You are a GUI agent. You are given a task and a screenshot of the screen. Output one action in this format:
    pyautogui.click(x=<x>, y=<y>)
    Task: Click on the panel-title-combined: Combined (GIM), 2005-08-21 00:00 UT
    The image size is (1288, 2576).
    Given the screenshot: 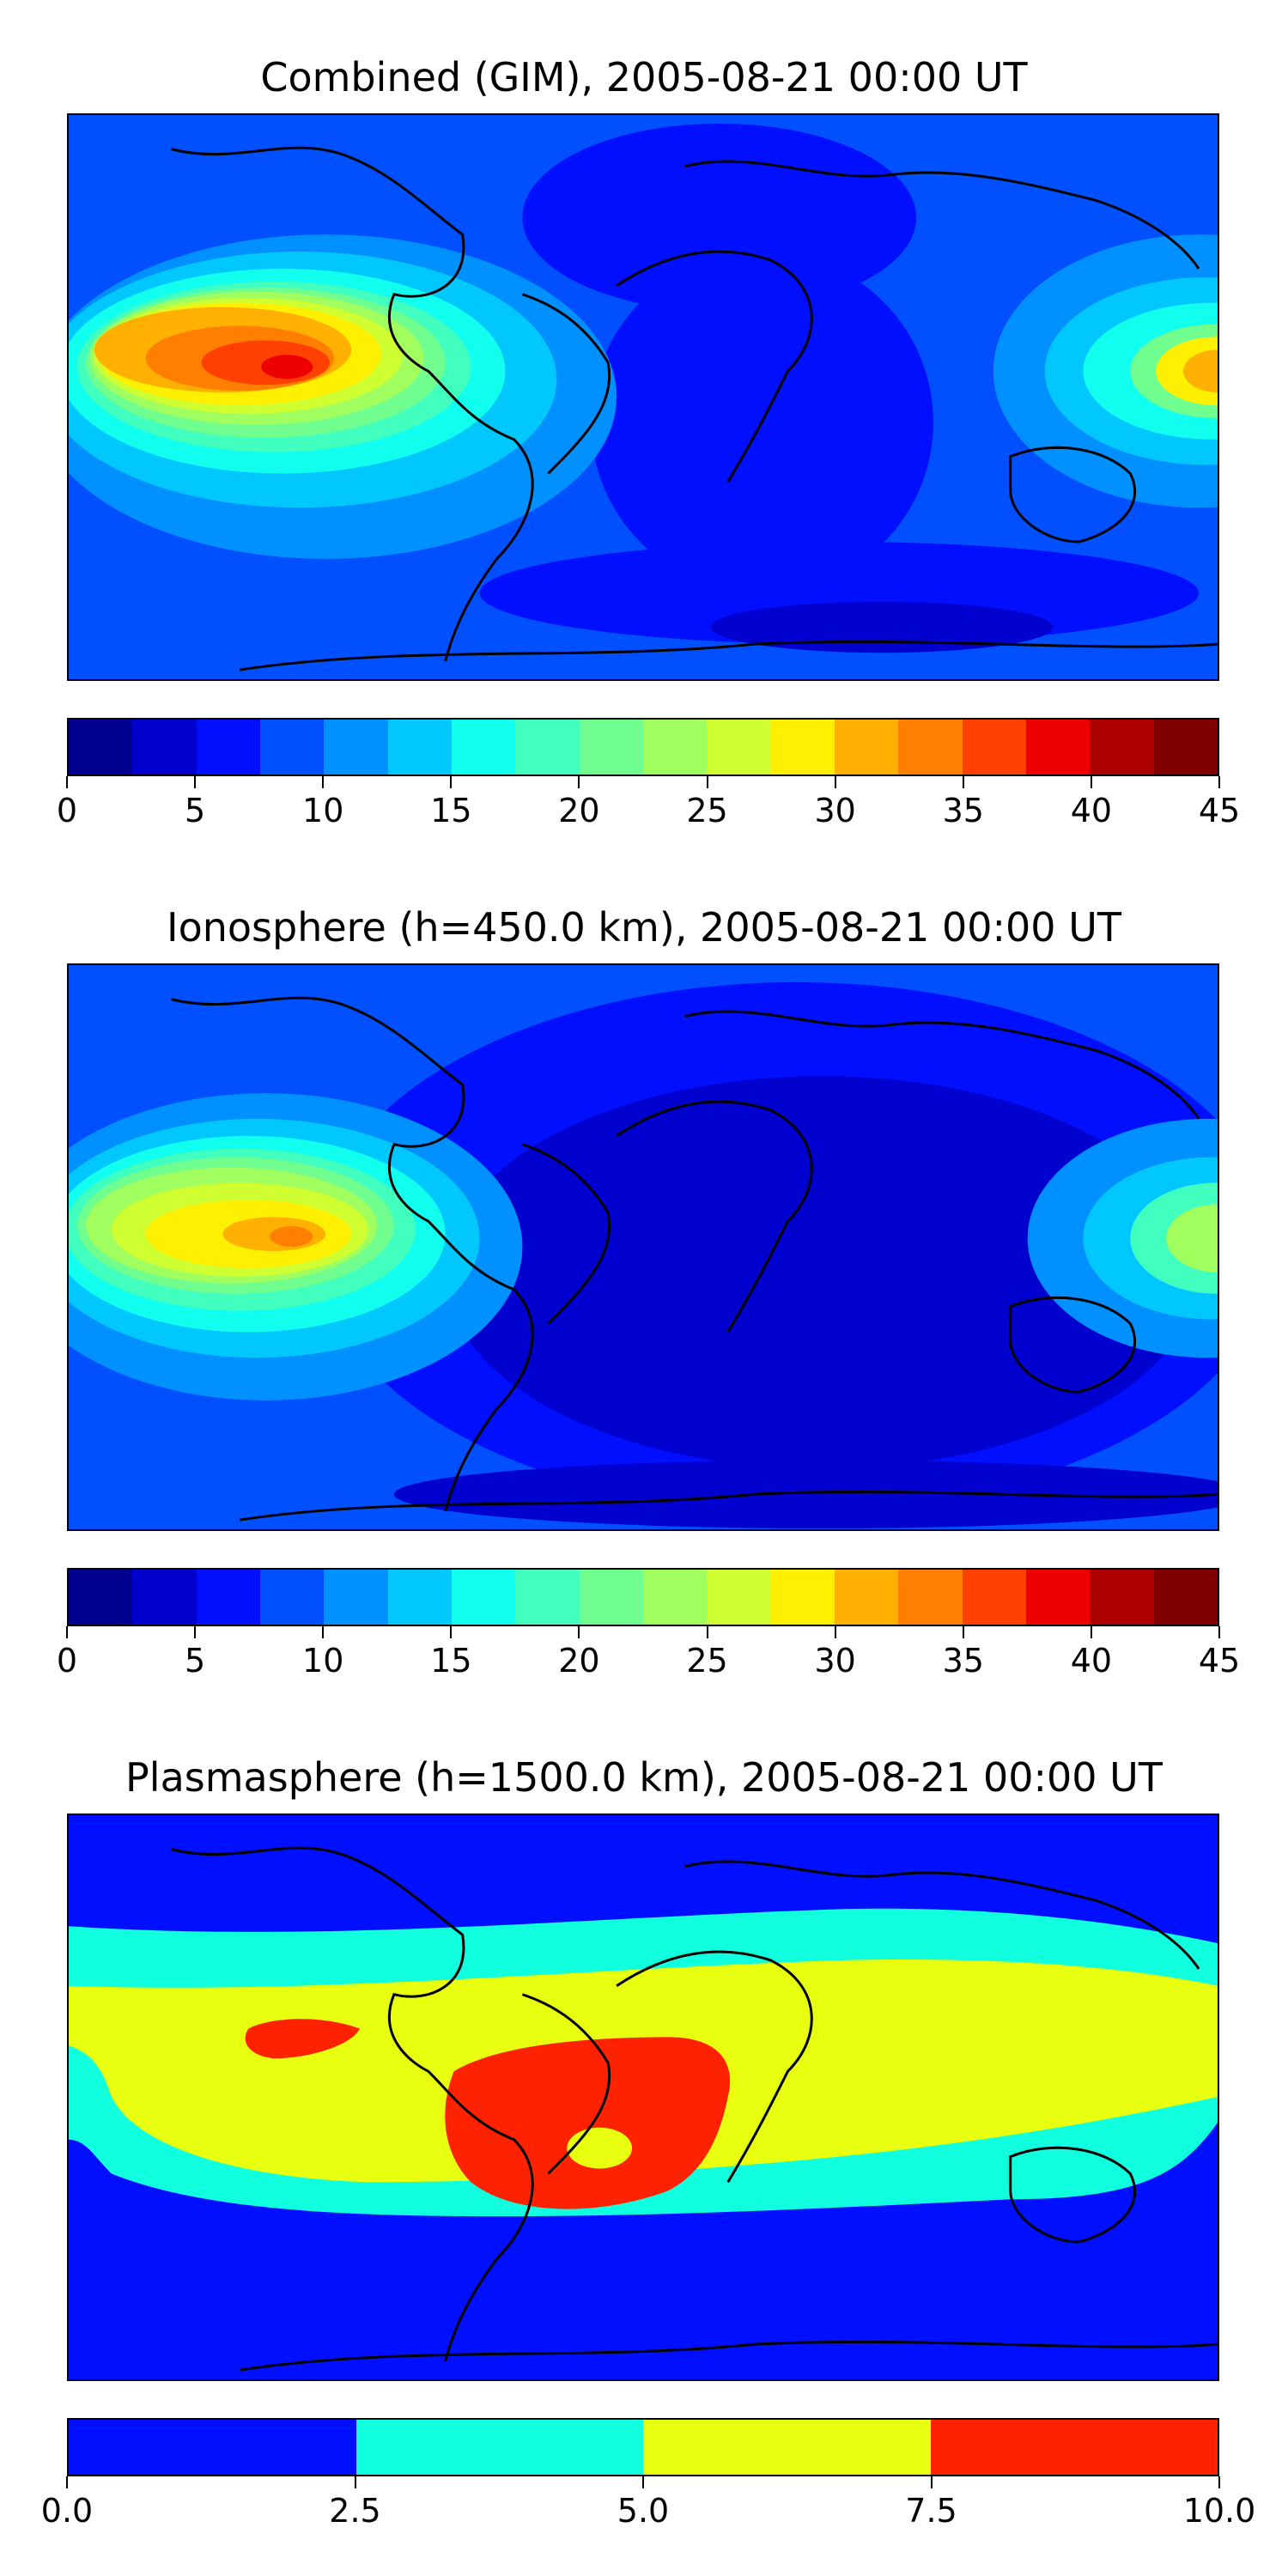 What is the action you would take?
    pyautogui.click(x=644, y=77)
    